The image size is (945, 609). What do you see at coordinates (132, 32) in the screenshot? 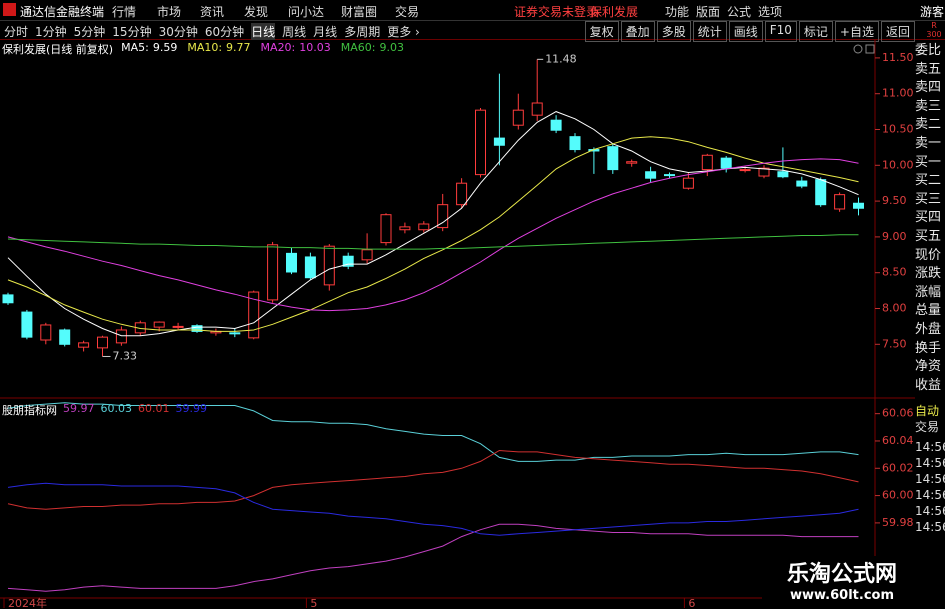
I see `period-tab: 15分钟` at bounding box center [132, 32].